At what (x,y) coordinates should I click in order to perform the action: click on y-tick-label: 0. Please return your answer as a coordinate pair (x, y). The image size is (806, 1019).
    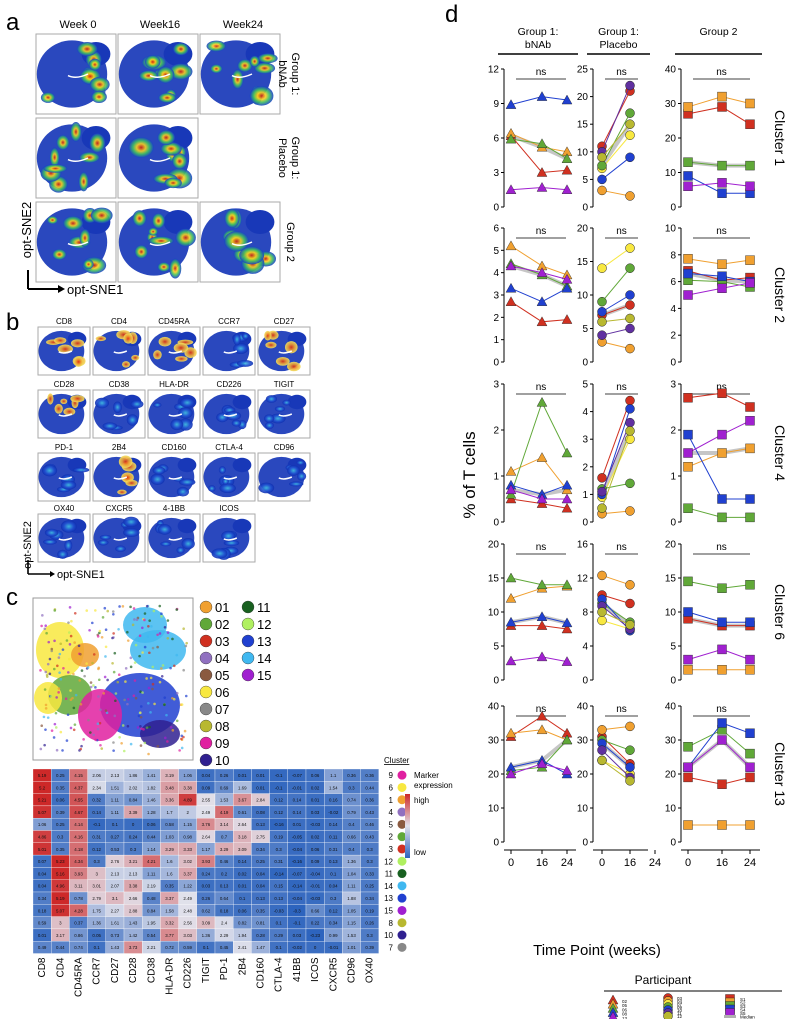
    Looking at the image, I should click on (585, 681).